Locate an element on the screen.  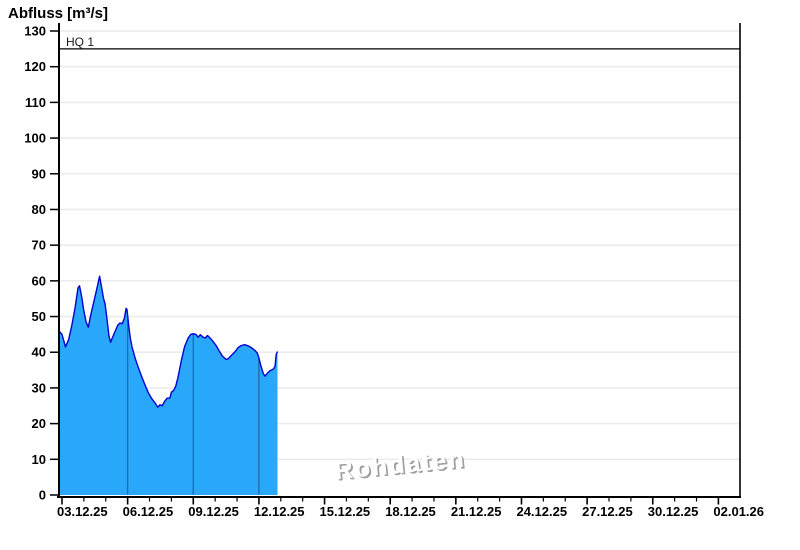
y-tick-label: 110 is located at coordinates (35, 102).